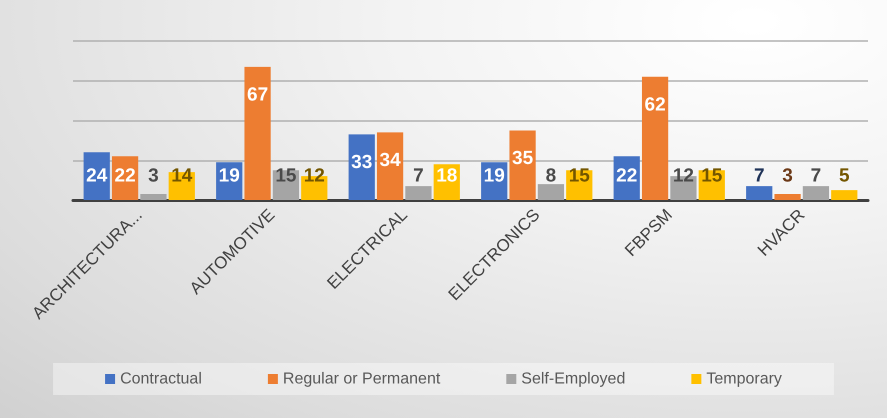 The image size is (887, 418). I want to click on data-label: 5, so click(844, 176).